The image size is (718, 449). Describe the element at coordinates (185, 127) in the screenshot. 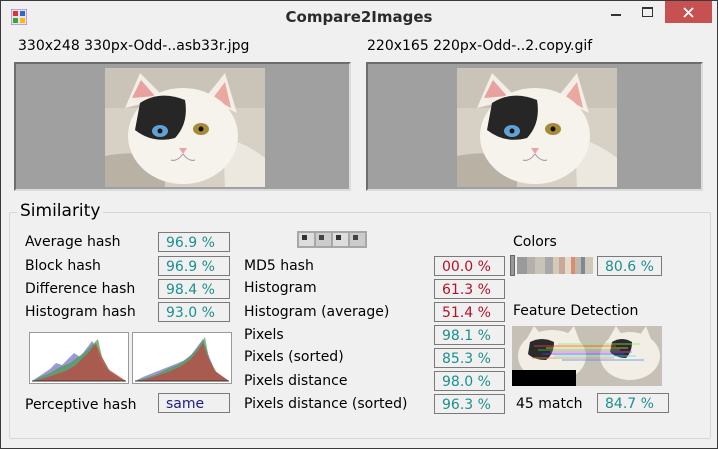

I see `cat-image-left` at that location.